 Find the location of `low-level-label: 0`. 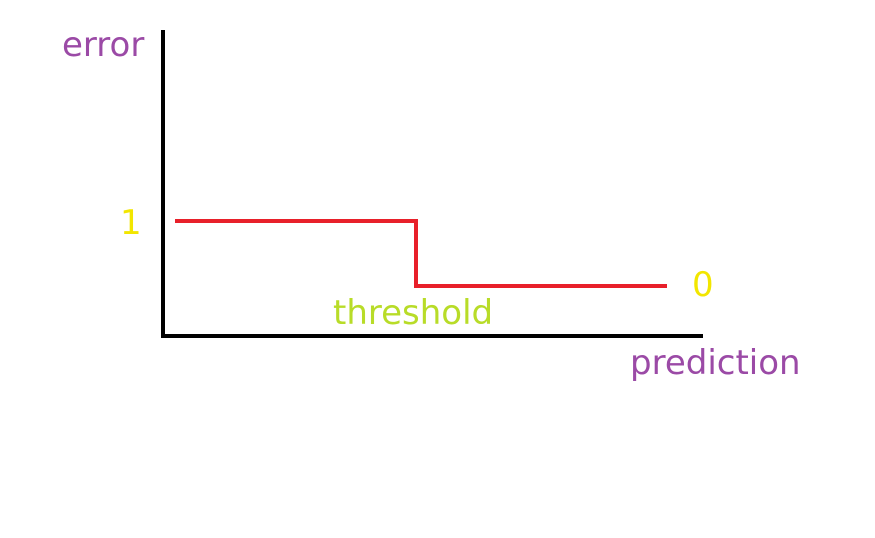

low-level-label: 0 is located at coordinates (703, 285).